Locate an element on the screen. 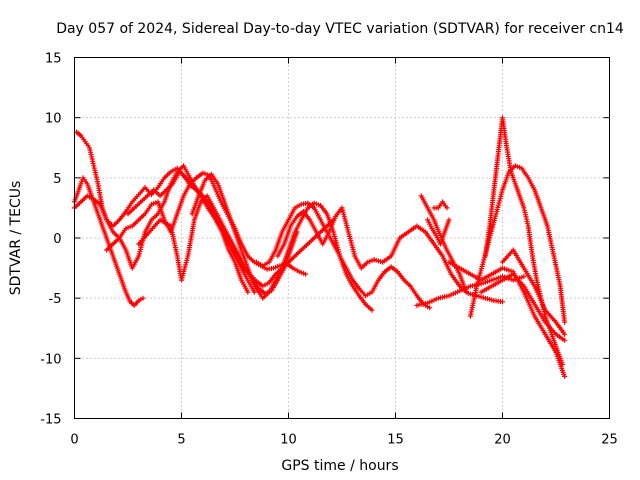 The image size is (640, 480). series-sat-h is located at coordinates (343, 255).